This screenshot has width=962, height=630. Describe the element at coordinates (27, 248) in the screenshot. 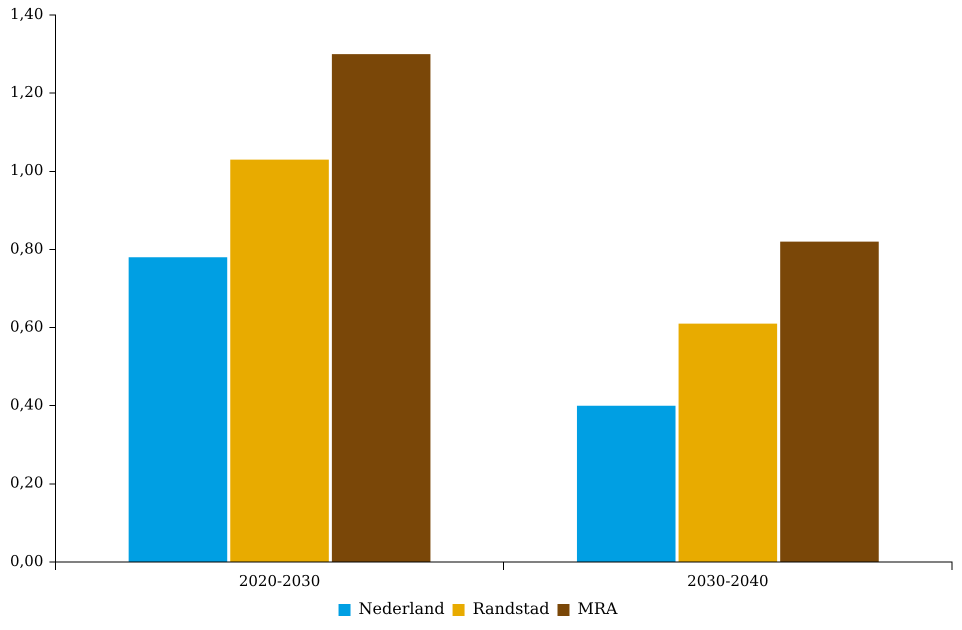

I see `y-tick-label: 0,80` at that location.